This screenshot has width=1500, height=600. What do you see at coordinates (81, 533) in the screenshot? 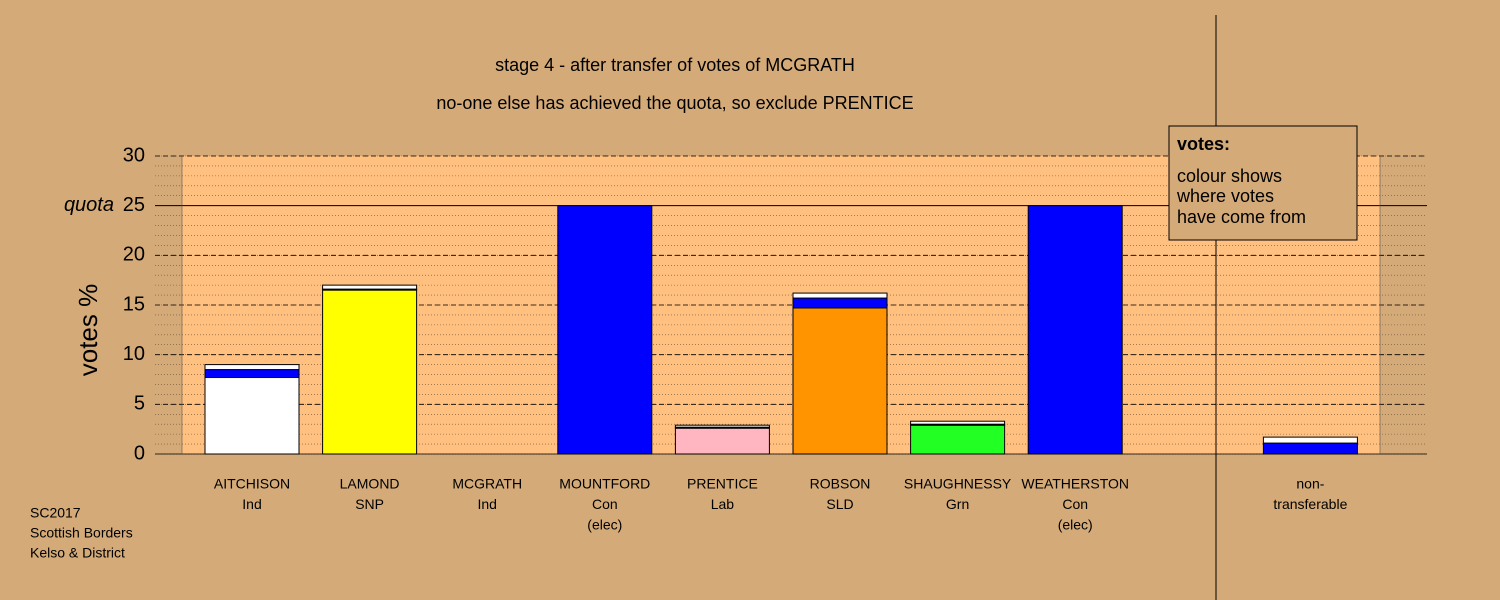
I see `footer-text: Scottish Borders` at bounding box center [81, 533].